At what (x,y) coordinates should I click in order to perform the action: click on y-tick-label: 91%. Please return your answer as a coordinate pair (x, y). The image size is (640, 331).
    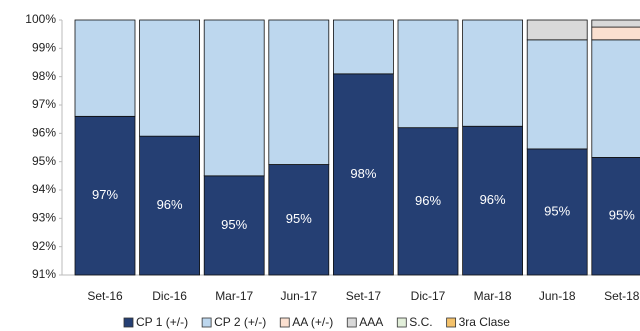
    Looking at the image, I should click on (44, 274).